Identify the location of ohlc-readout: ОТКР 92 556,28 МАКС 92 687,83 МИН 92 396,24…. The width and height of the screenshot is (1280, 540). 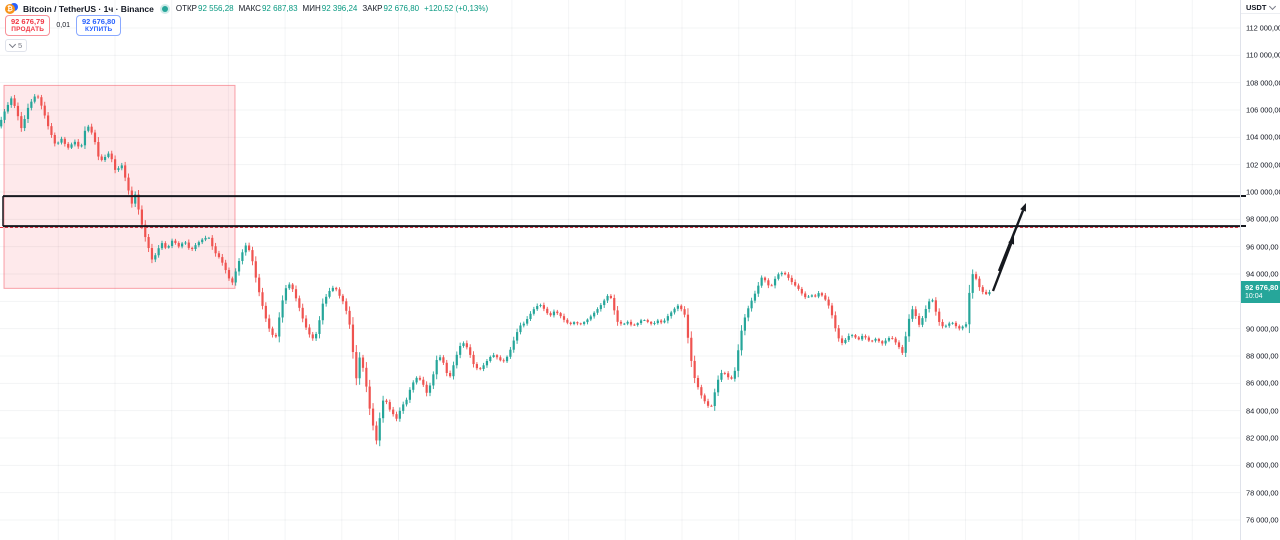
(332, 8).